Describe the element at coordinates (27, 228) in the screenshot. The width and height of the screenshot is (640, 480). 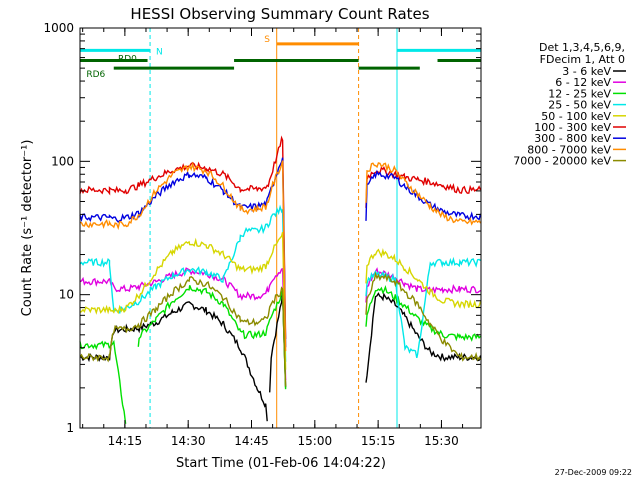
I see `y-axis-label: Count Rate (s⁻¹ detector⁻¹)` at that location.